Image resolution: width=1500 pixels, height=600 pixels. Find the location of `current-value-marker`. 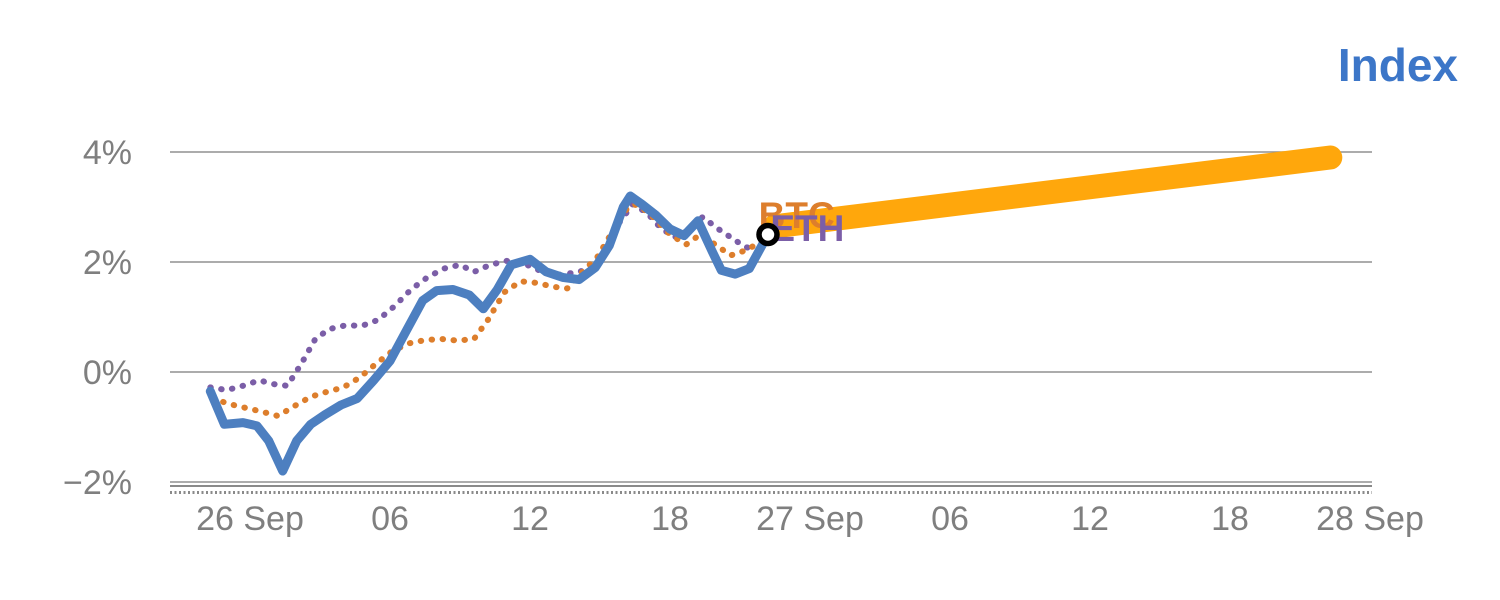

current-value-marker is located at coordinates (768, 234).